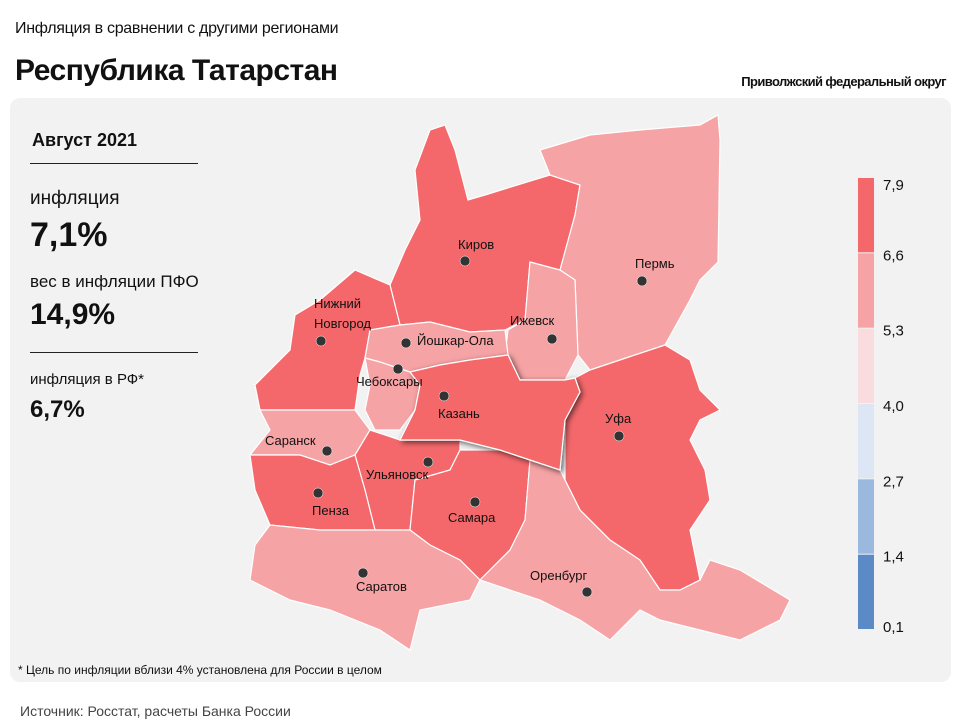 The width and height of the screenshot is (960, 720). What do you see at coordinates (397, 474) in the screenshot?
I see `city-label: Ульяновск` at bounding box center [397, 474].